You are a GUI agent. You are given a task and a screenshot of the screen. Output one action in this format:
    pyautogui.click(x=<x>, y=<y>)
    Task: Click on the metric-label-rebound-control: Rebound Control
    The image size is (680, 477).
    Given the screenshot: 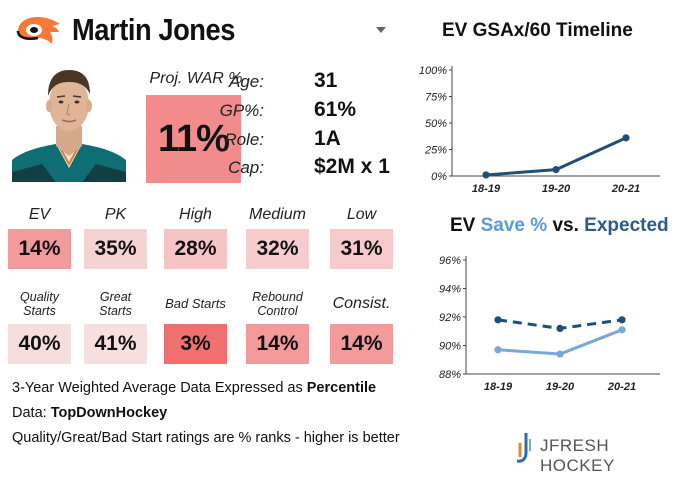 What is the action you would take?
    pyautogui.click(x=277, y=304)
    